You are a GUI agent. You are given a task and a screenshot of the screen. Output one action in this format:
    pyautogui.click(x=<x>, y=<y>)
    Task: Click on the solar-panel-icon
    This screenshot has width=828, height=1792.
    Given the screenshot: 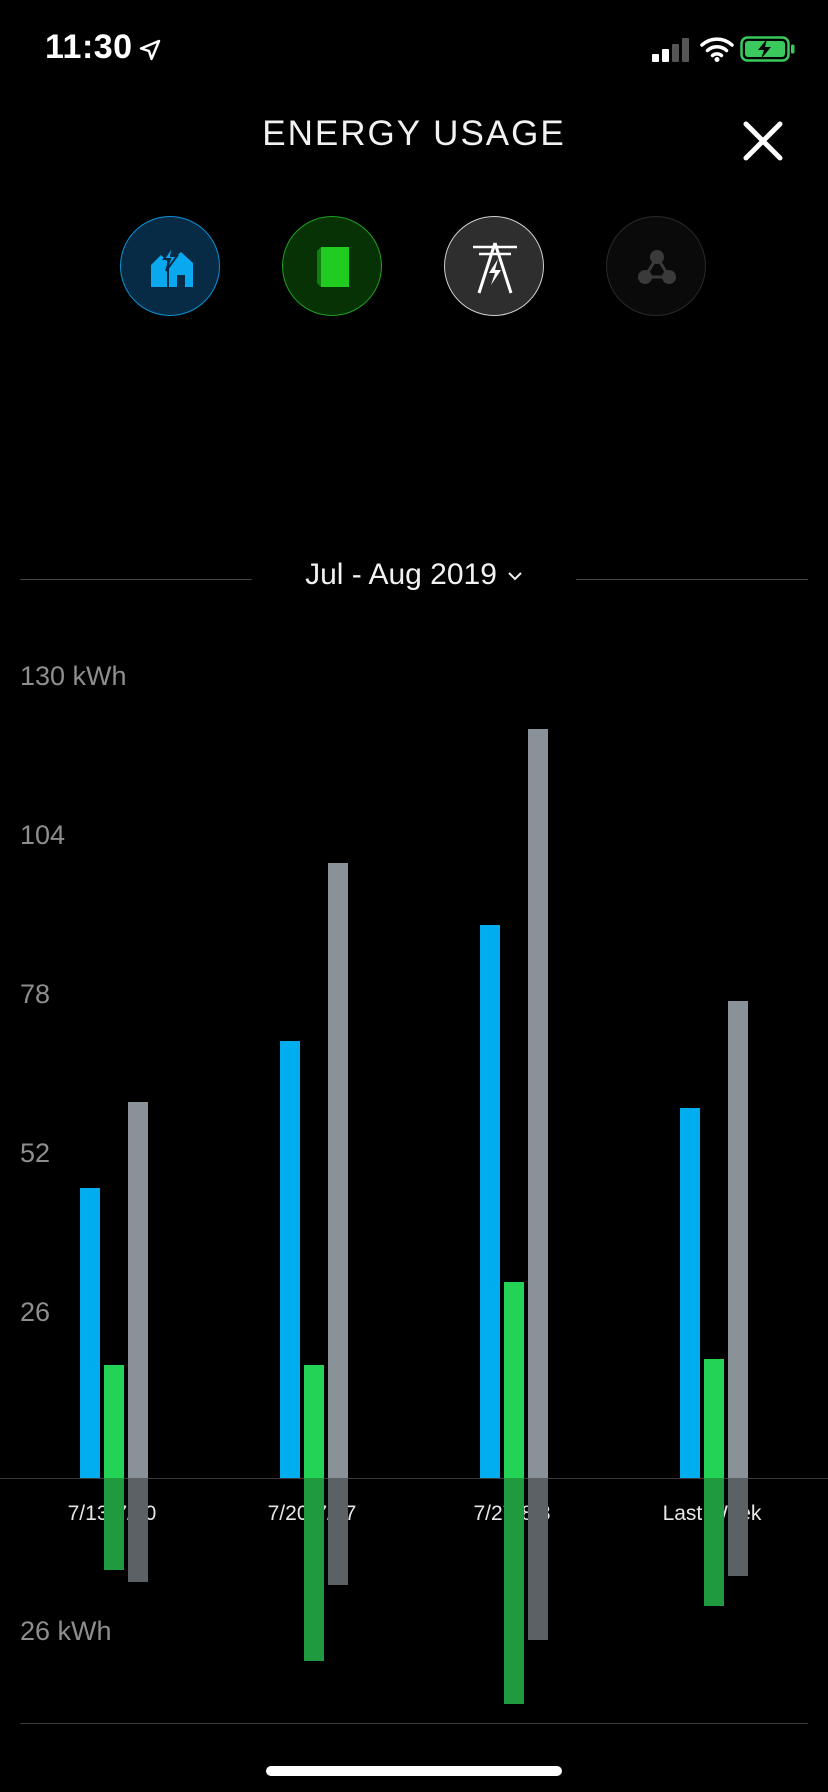 What is the action you would take?
    pyautogui.click(x=333, y=267)
    